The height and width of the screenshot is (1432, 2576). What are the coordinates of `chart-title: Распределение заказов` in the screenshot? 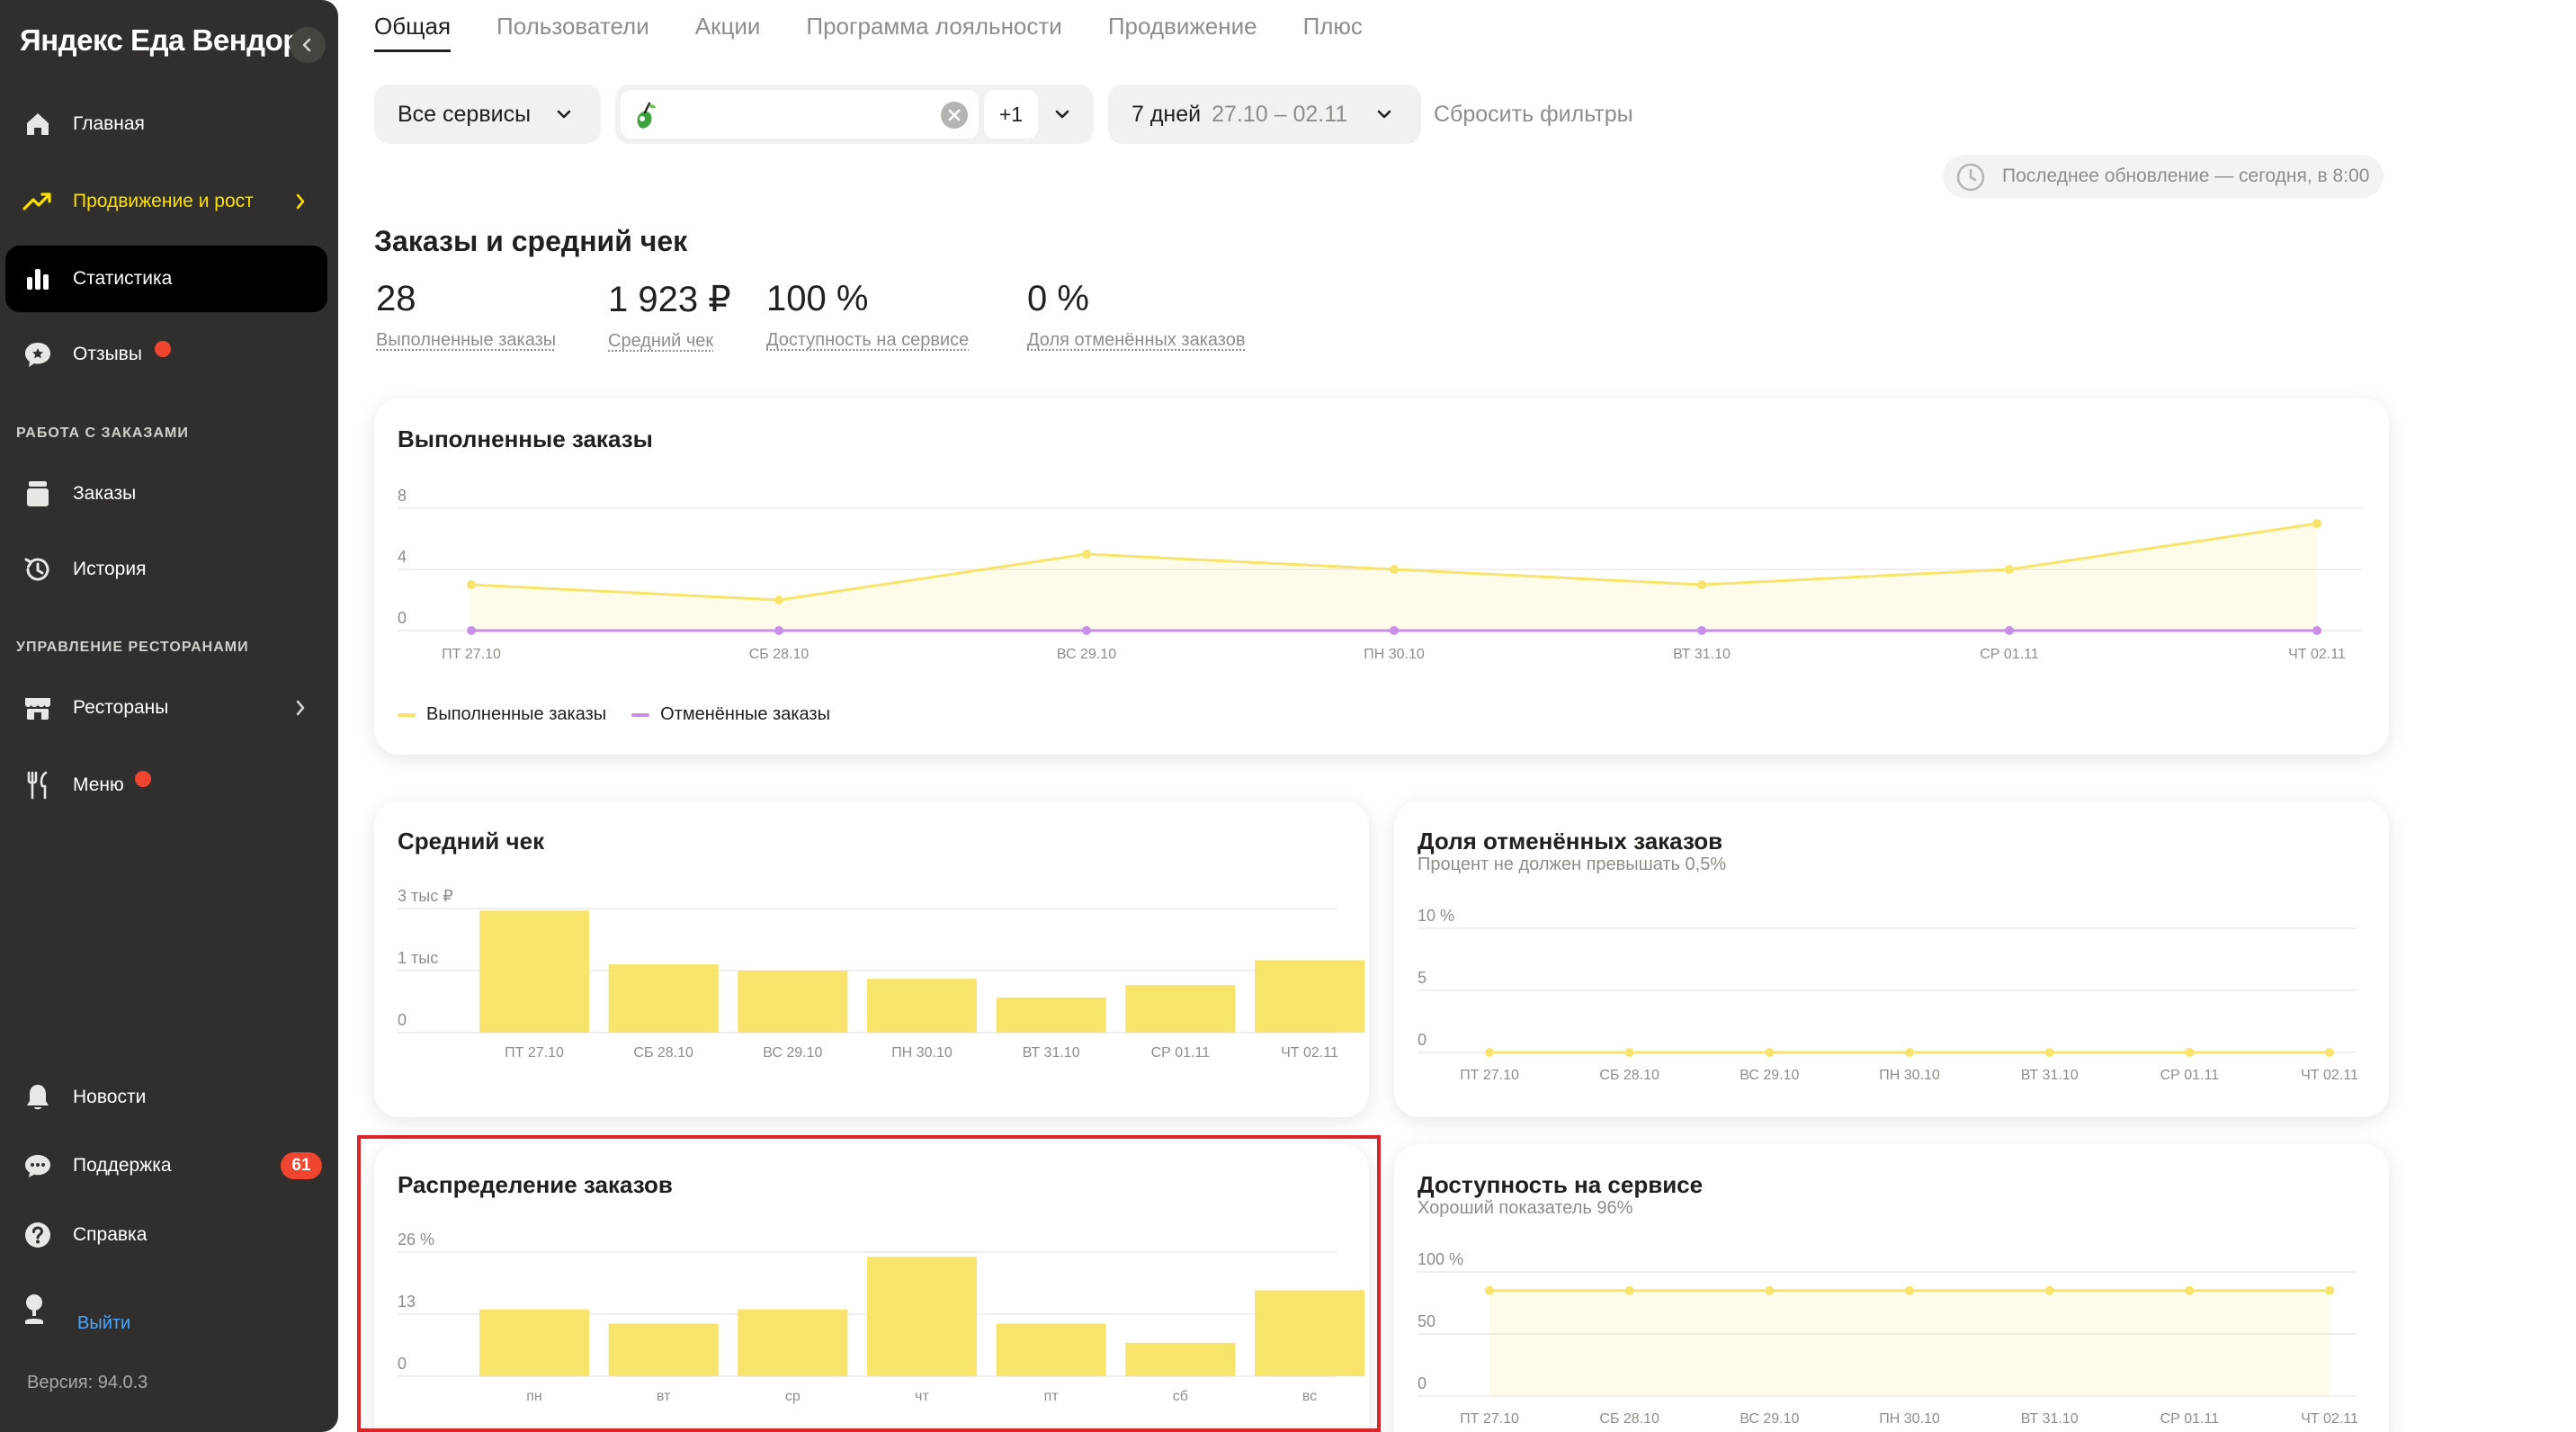 It's located at (535, 1184).